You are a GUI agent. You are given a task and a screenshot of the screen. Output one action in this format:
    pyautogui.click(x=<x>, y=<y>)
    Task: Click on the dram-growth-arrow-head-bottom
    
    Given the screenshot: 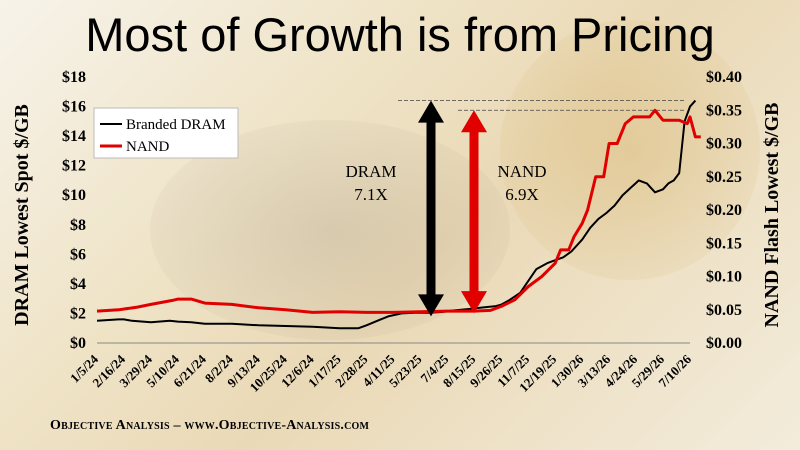 What is the action you would take?
    pyautogui.click(x=431, y=305)
    